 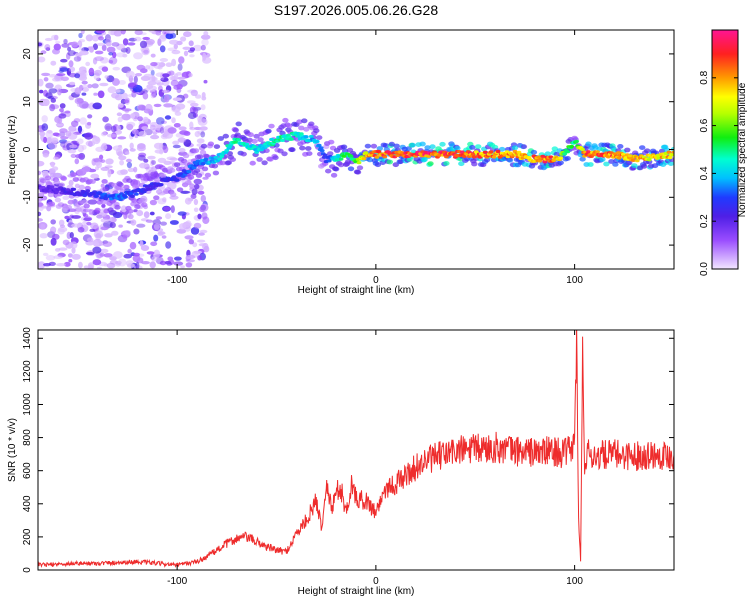 What do you see at coordinates (27, 470) in the screenshot?
I see `snr-y-tick-label: 600` at bounding box center [27, 470].